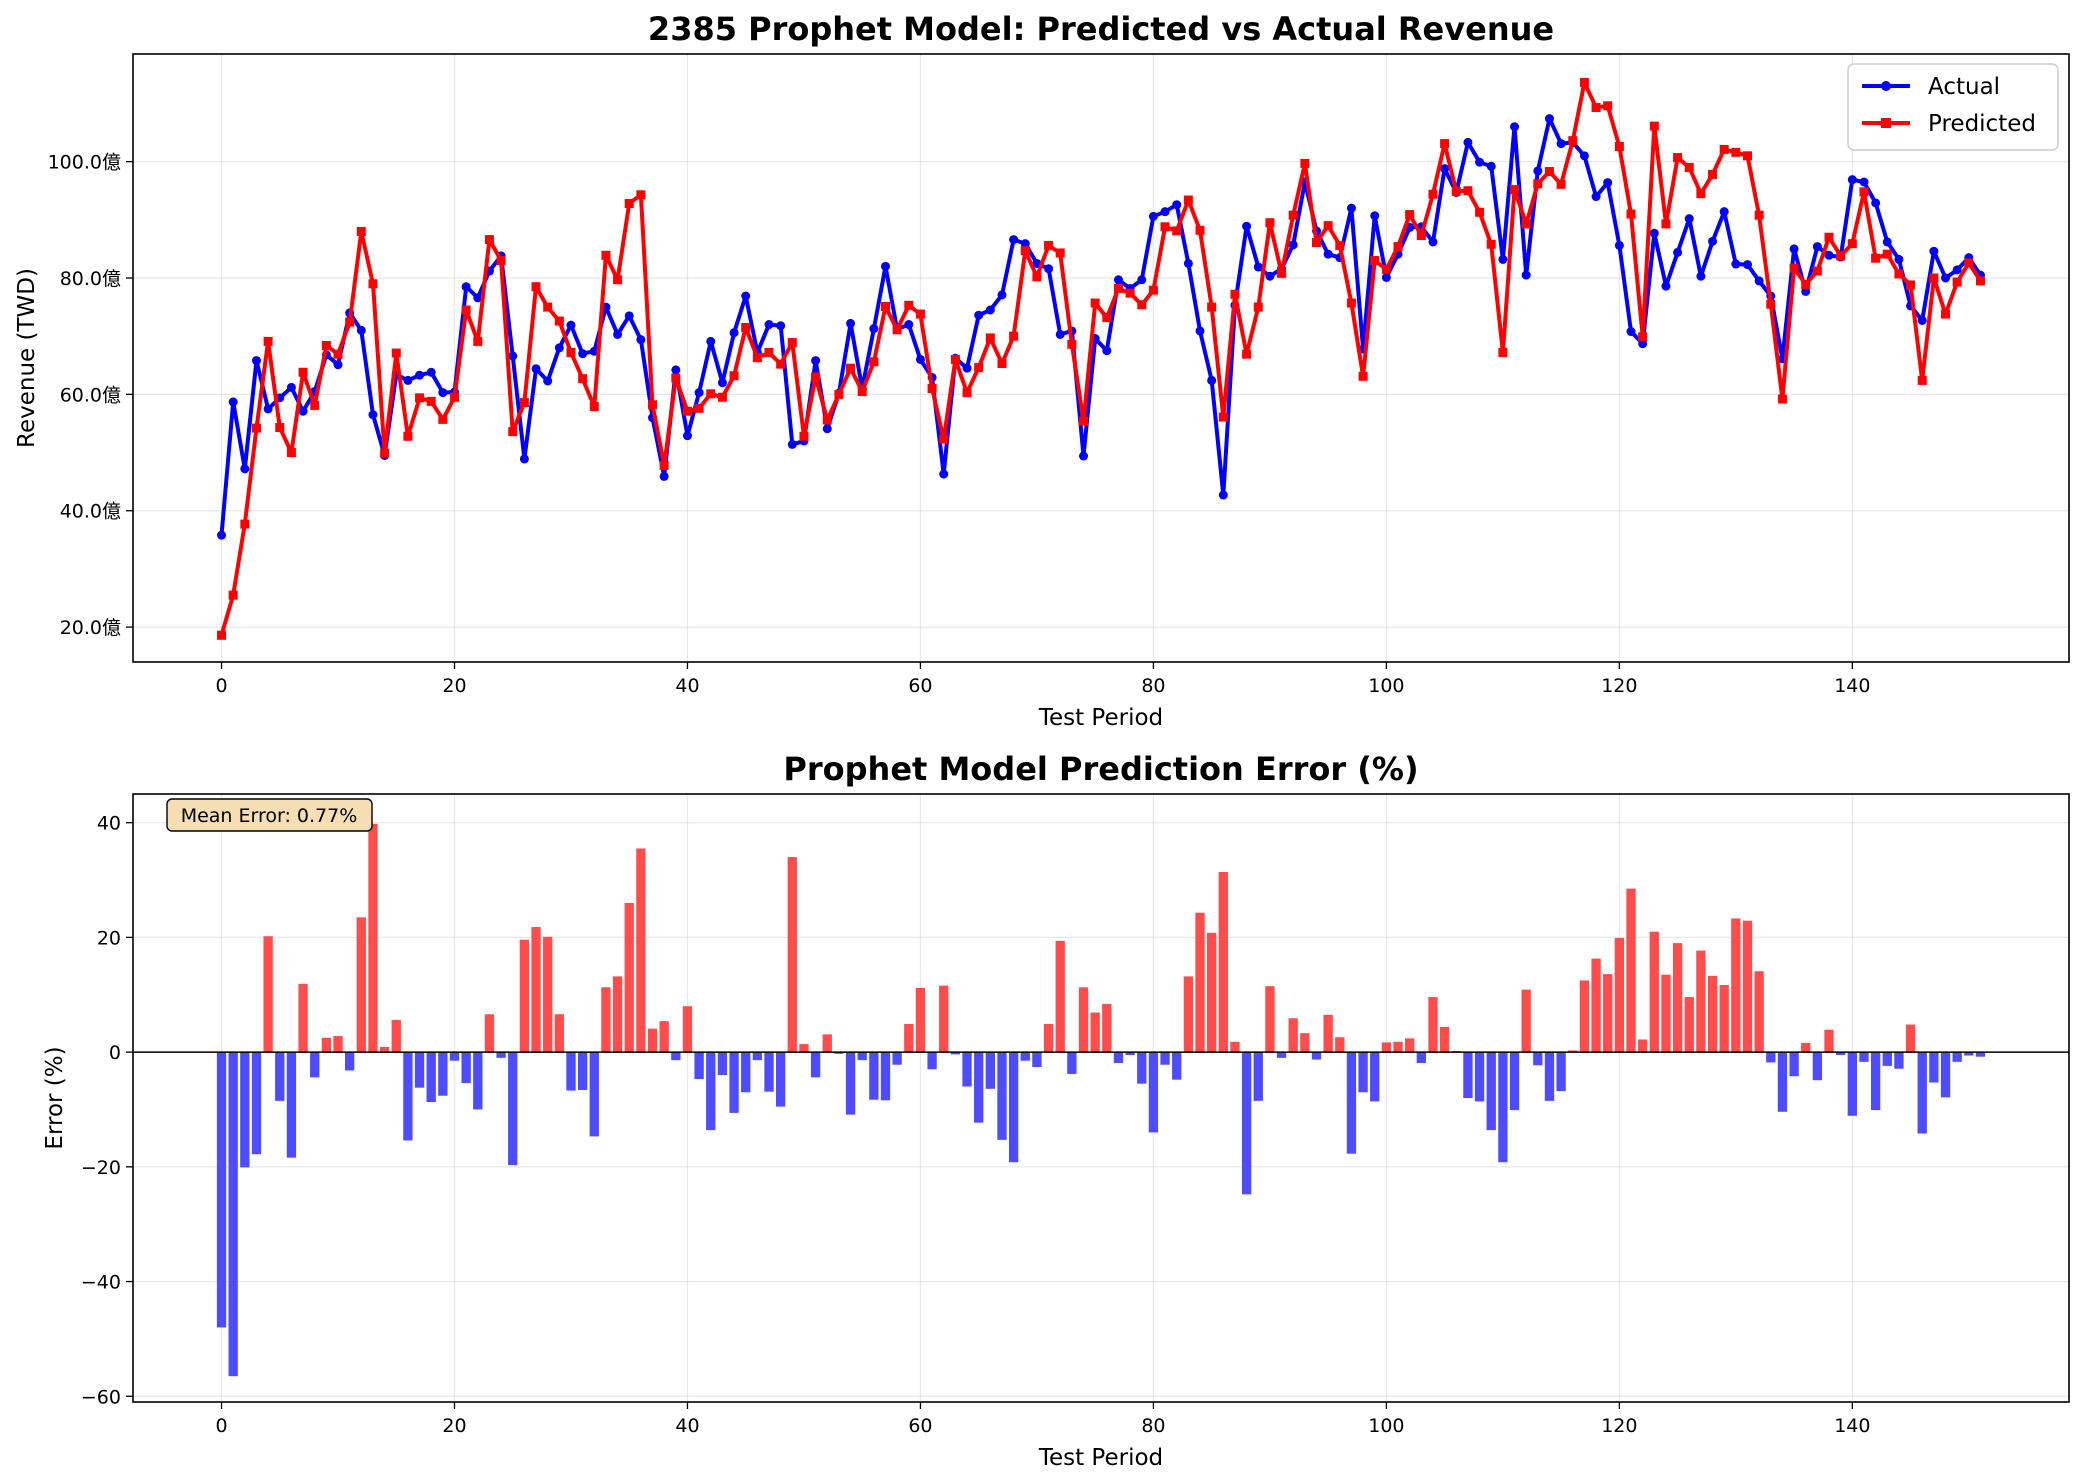 The height and width of the screenshot is (1483, 2082). I want to click on mean-error-box, so click(269, 815).